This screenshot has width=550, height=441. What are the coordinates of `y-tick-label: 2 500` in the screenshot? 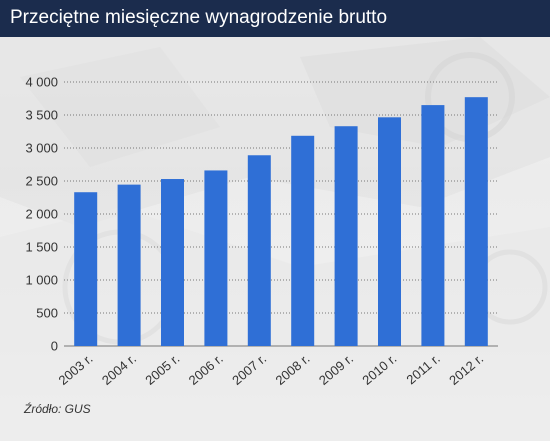 It's located at (41, 181).